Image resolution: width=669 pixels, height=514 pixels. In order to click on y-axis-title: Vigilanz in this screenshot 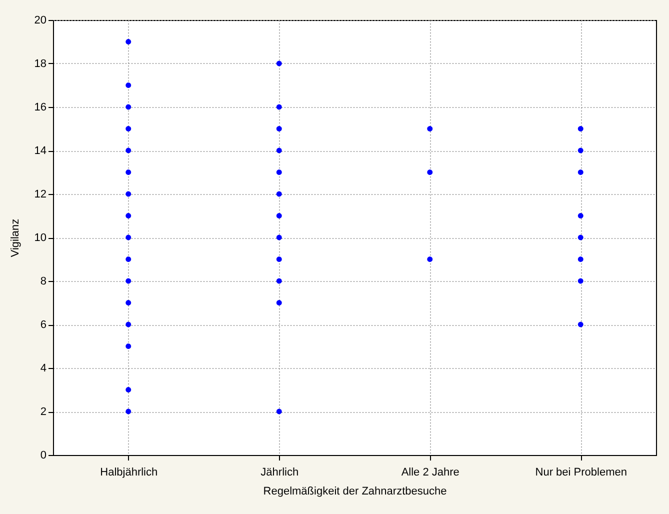, I will do `click(15, 238)`.